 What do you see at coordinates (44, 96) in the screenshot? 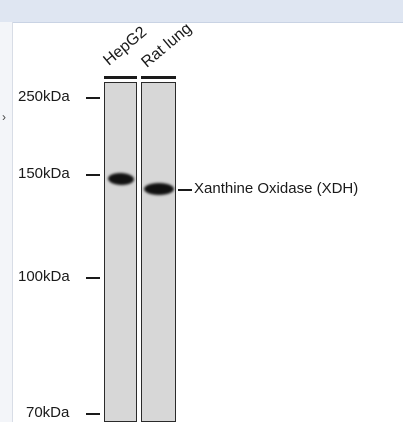
I see `marker-label-250: 250kDa` at bounding box center [44, 96].